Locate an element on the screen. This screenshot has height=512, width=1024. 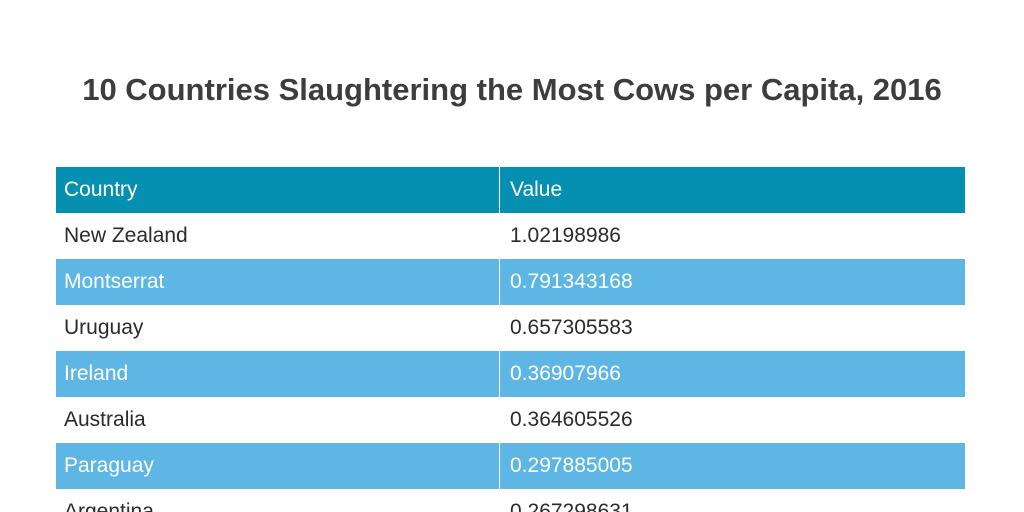
country-cell: Montserrat is located at coordinates (114, 281).